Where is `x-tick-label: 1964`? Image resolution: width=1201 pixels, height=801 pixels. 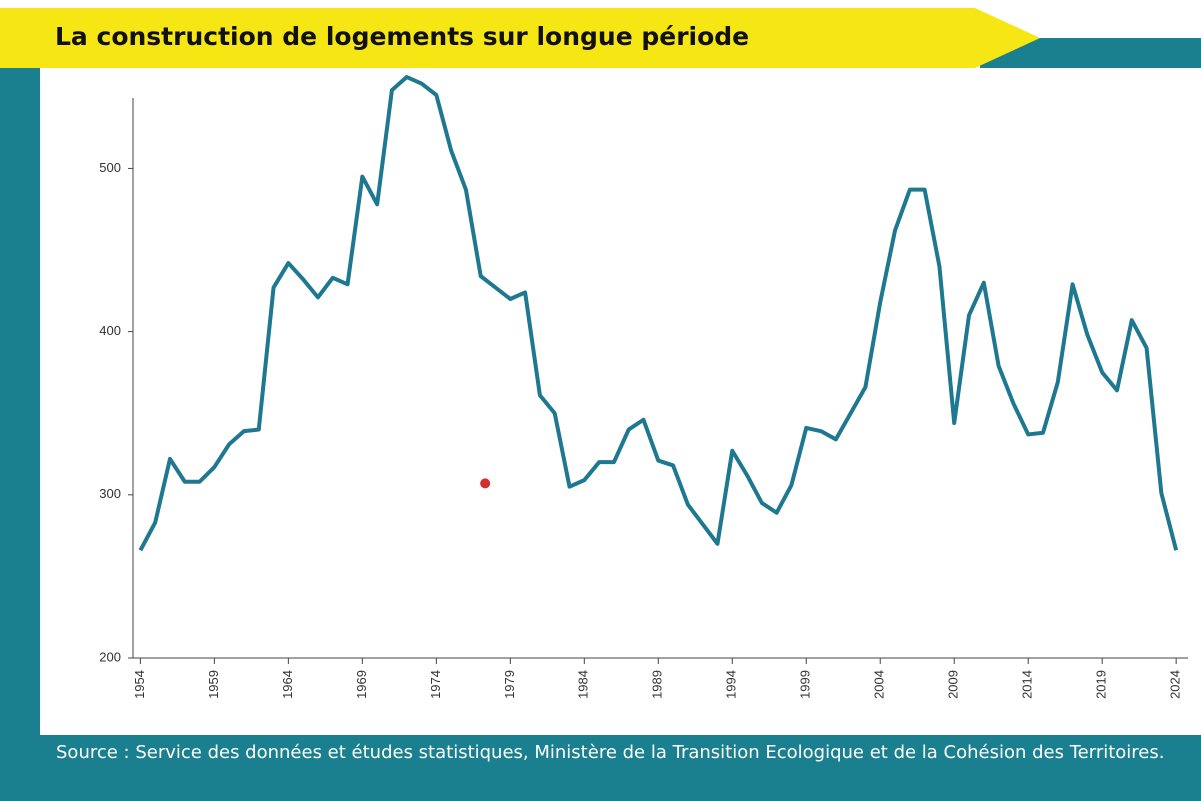 x-tick-label: 1964 is located at coordinates (287, 684).